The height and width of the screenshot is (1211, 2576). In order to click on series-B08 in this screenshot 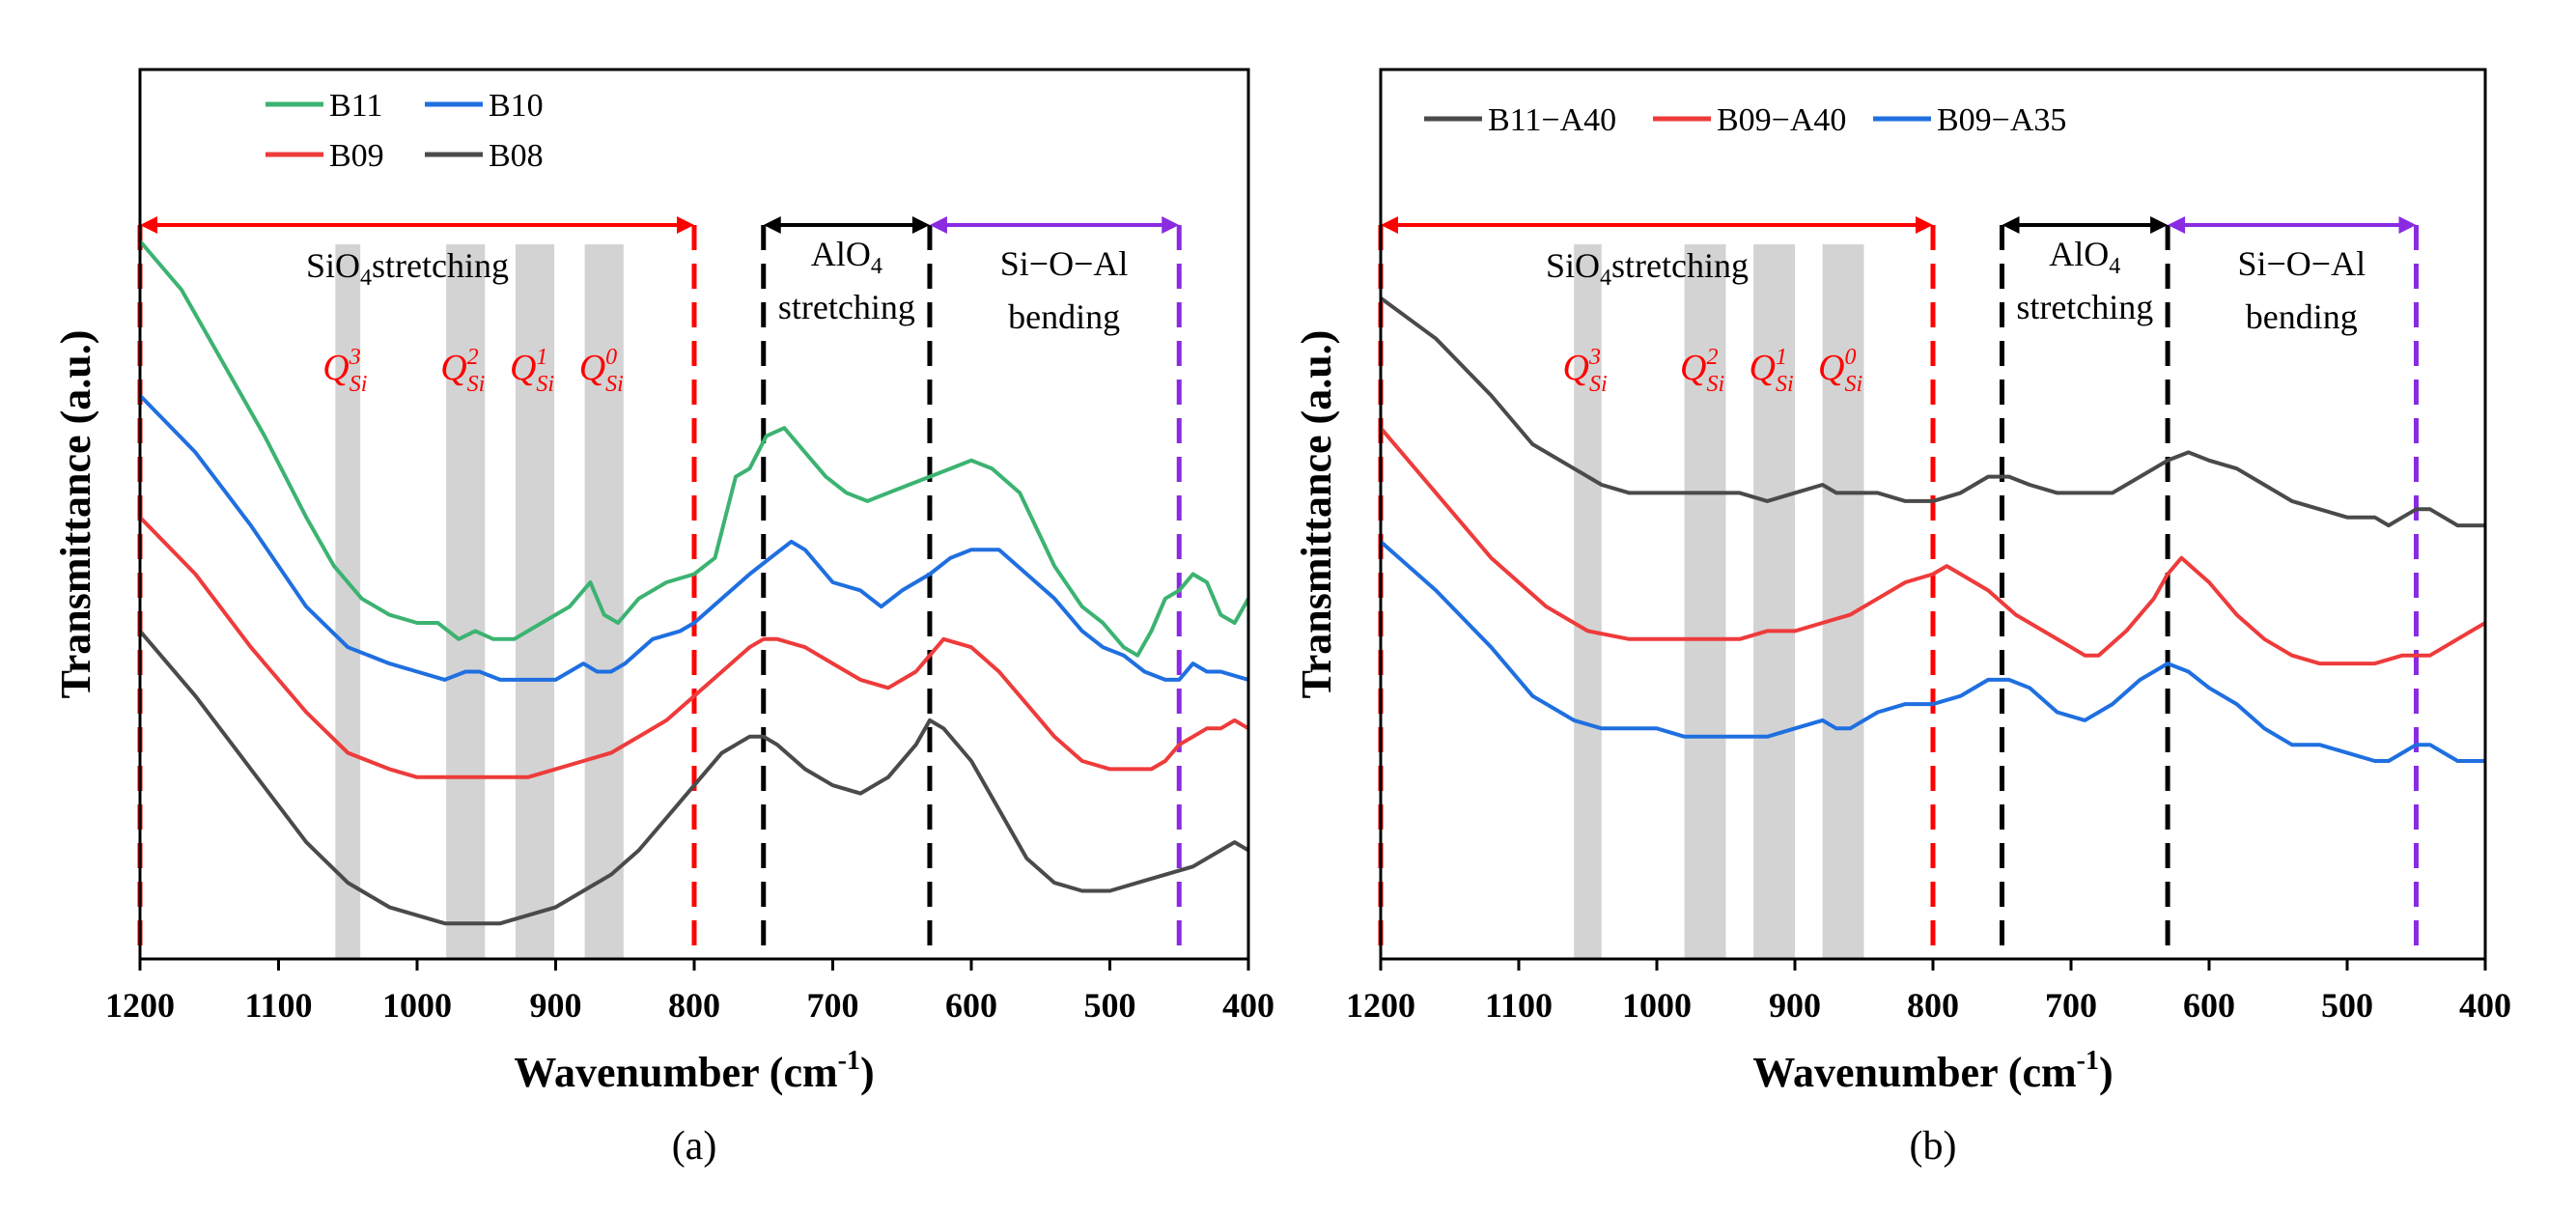, I will do `click(694, 778)`.